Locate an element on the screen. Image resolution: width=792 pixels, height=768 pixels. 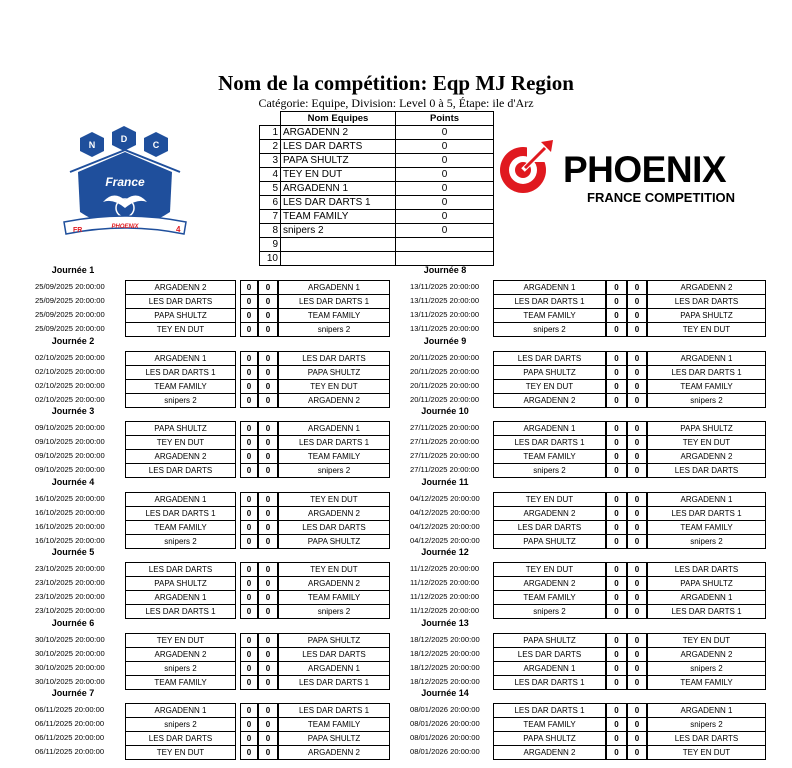
svg-text: N is located at coordinates (92, 145).